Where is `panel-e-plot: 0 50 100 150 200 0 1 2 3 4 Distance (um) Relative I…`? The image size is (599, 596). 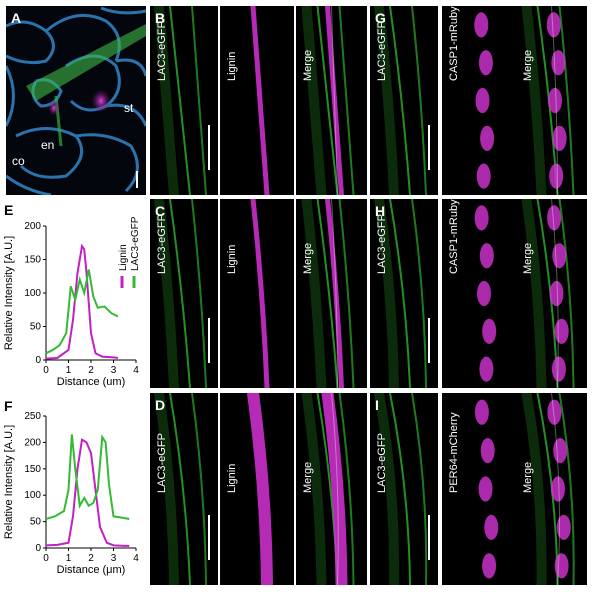
panel-e-plot: 0 50 100 150 200 0 1 2 3 4 Distance (um) Relative I… is located at coordinates (72, 302).